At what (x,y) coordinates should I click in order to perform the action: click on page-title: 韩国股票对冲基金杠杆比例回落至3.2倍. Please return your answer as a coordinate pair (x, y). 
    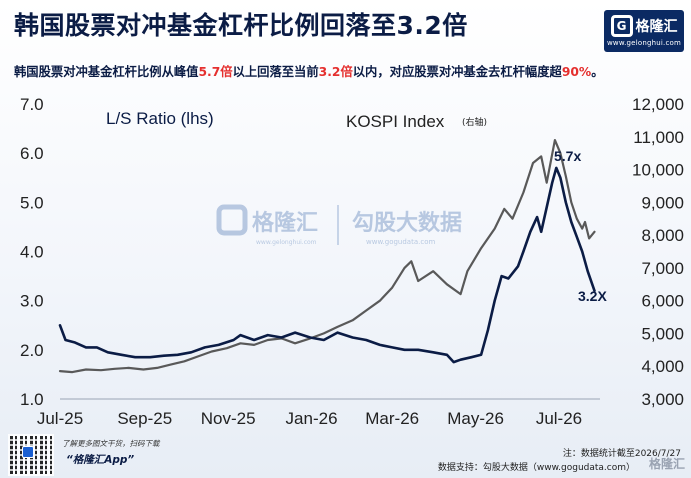
    Looking at the image, I should click on (241, 25).